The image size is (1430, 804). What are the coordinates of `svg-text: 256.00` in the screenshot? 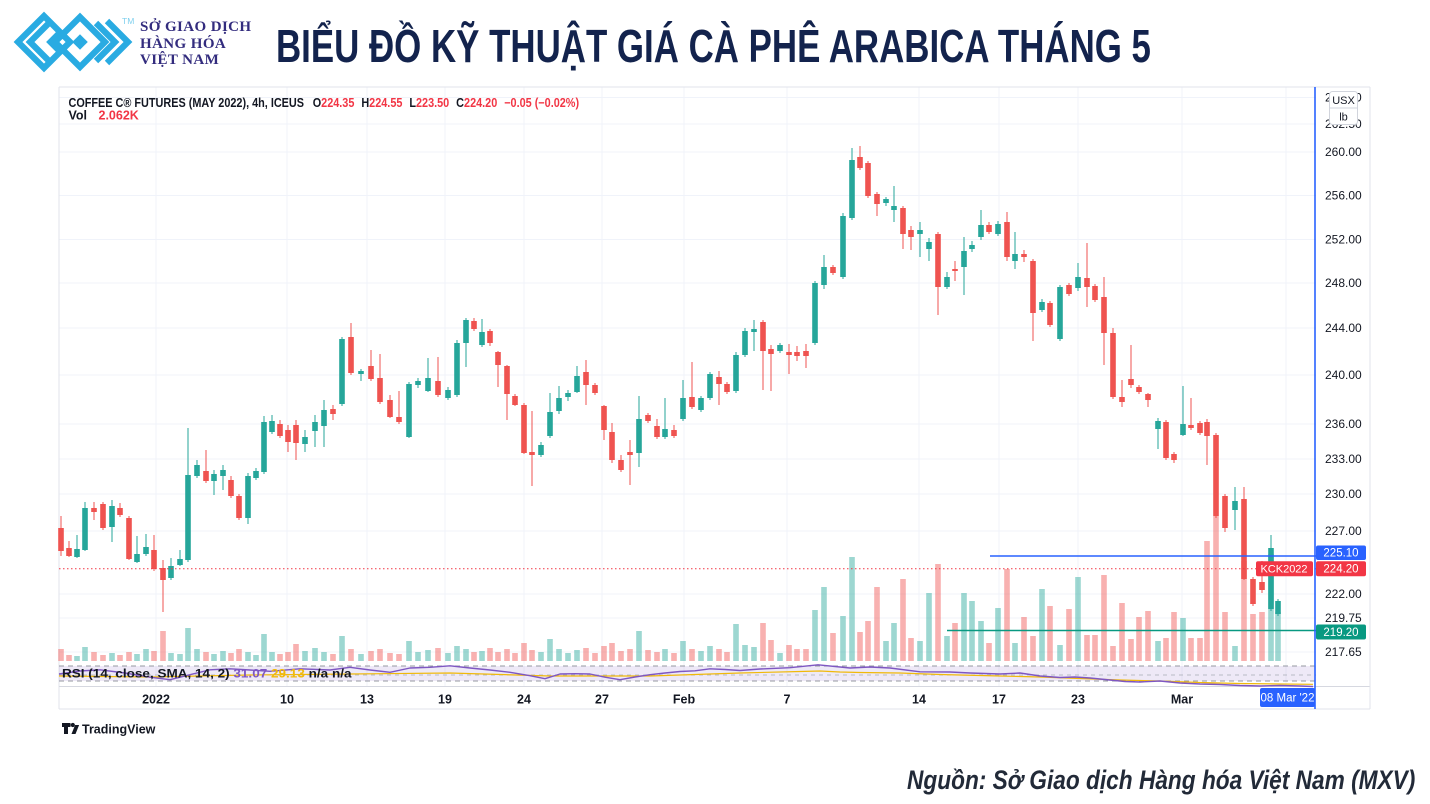 It's located at (1343, 196).